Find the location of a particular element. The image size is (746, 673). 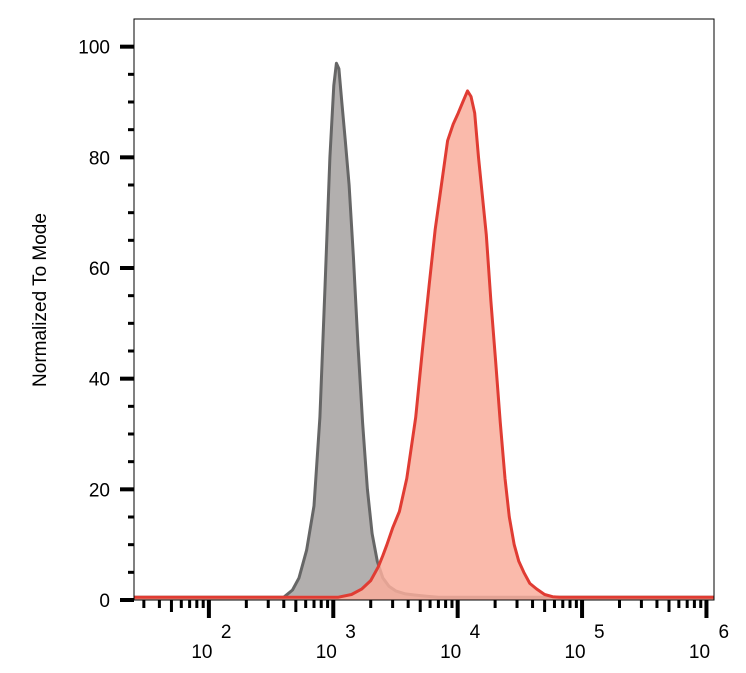

x-tick-label: 10 3 is located at coordinates (336, 642).